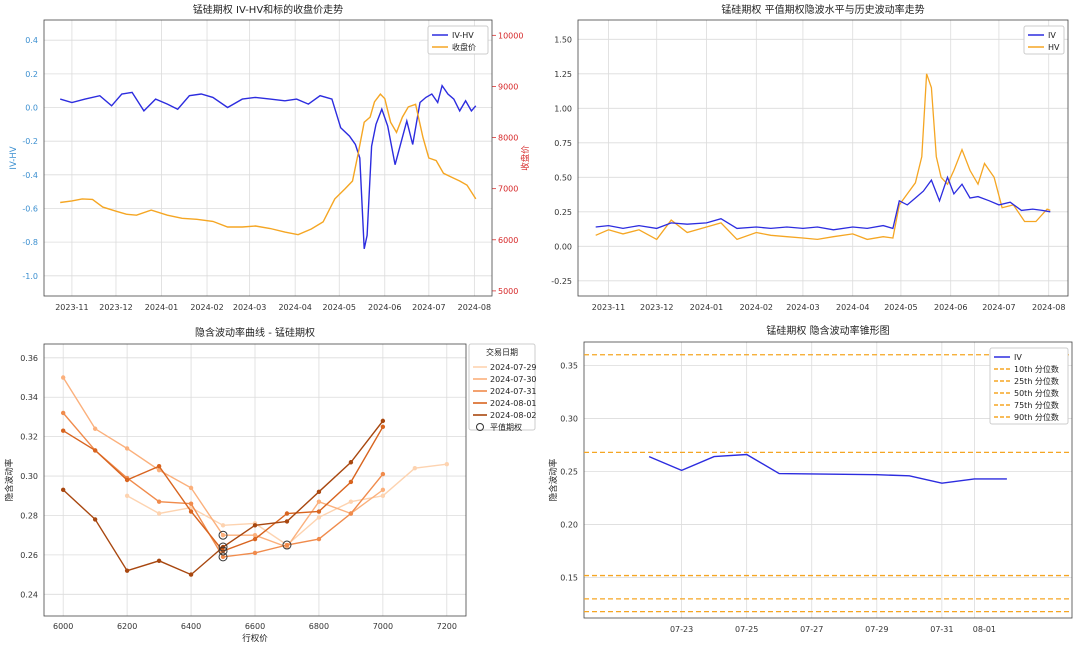 This screenshot has height=650, width=1080. What do you see at coordinates (1036, 369) in the screenshot?
I see `legend-label: 10th 分位数` at bounding box center [1036, 369].